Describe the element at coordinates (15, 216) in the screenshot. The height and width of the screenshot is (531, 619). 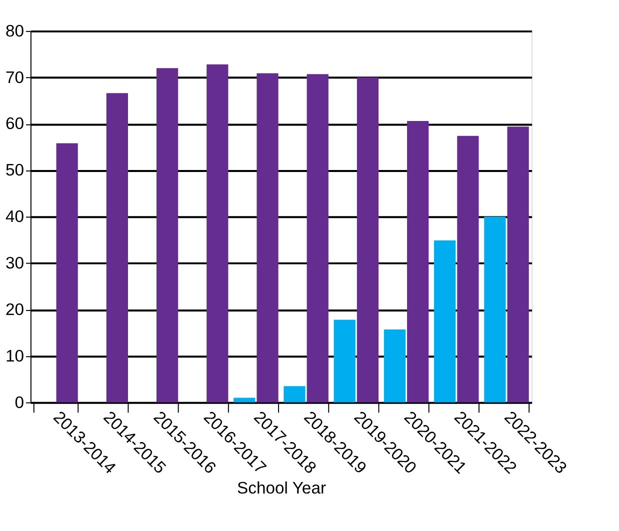
I see `y-tick-label: 40` at that location.